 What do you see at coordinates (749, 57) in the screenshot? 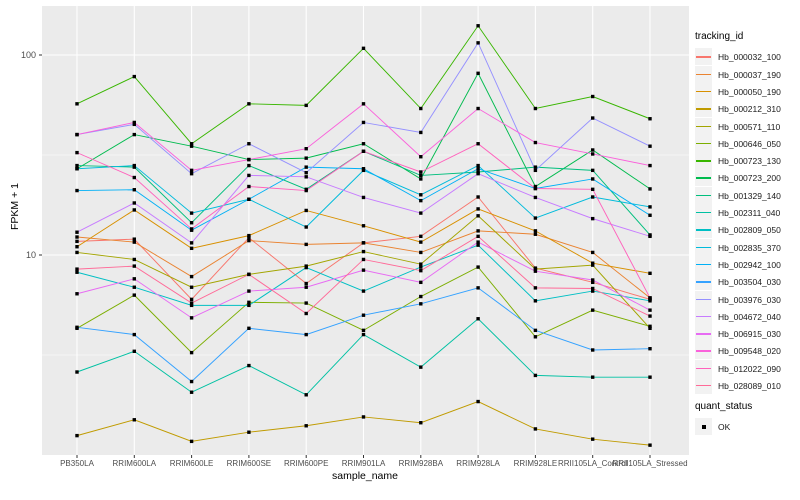
I see `legend-item-label: Hb_000032_100` at bounding box center [749, 57].